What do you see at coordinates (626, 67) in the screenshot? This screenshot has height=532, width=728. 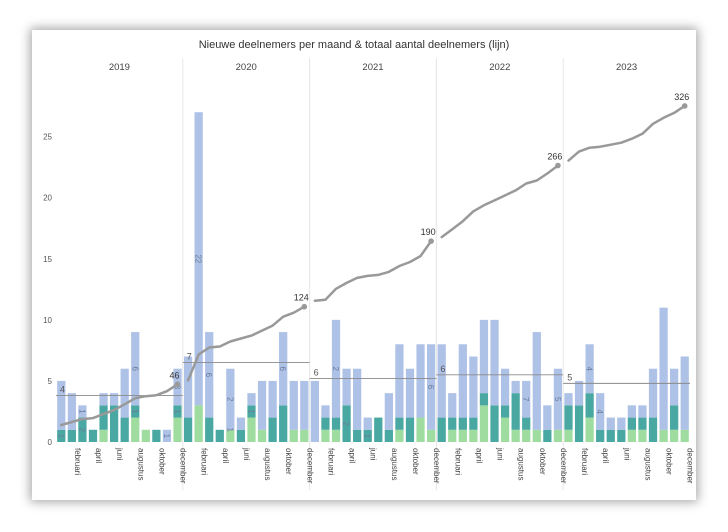 I see `year-label: 2023` at bounding box center [626, 67].